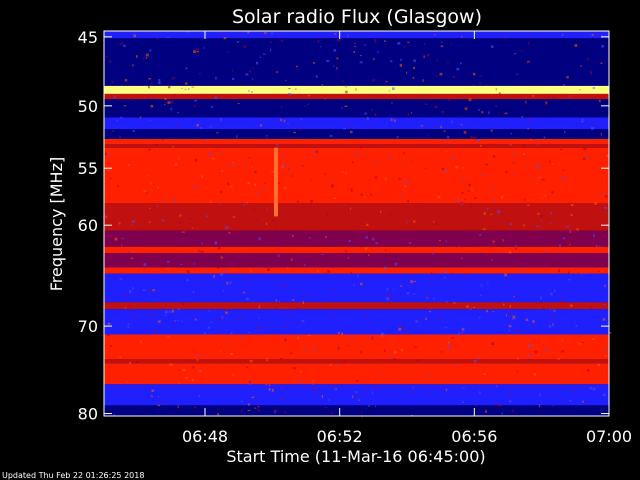 The width and height of the screenshot is (640, 480). I want to click on x-tick-label: 07:00, so click(609, 436).